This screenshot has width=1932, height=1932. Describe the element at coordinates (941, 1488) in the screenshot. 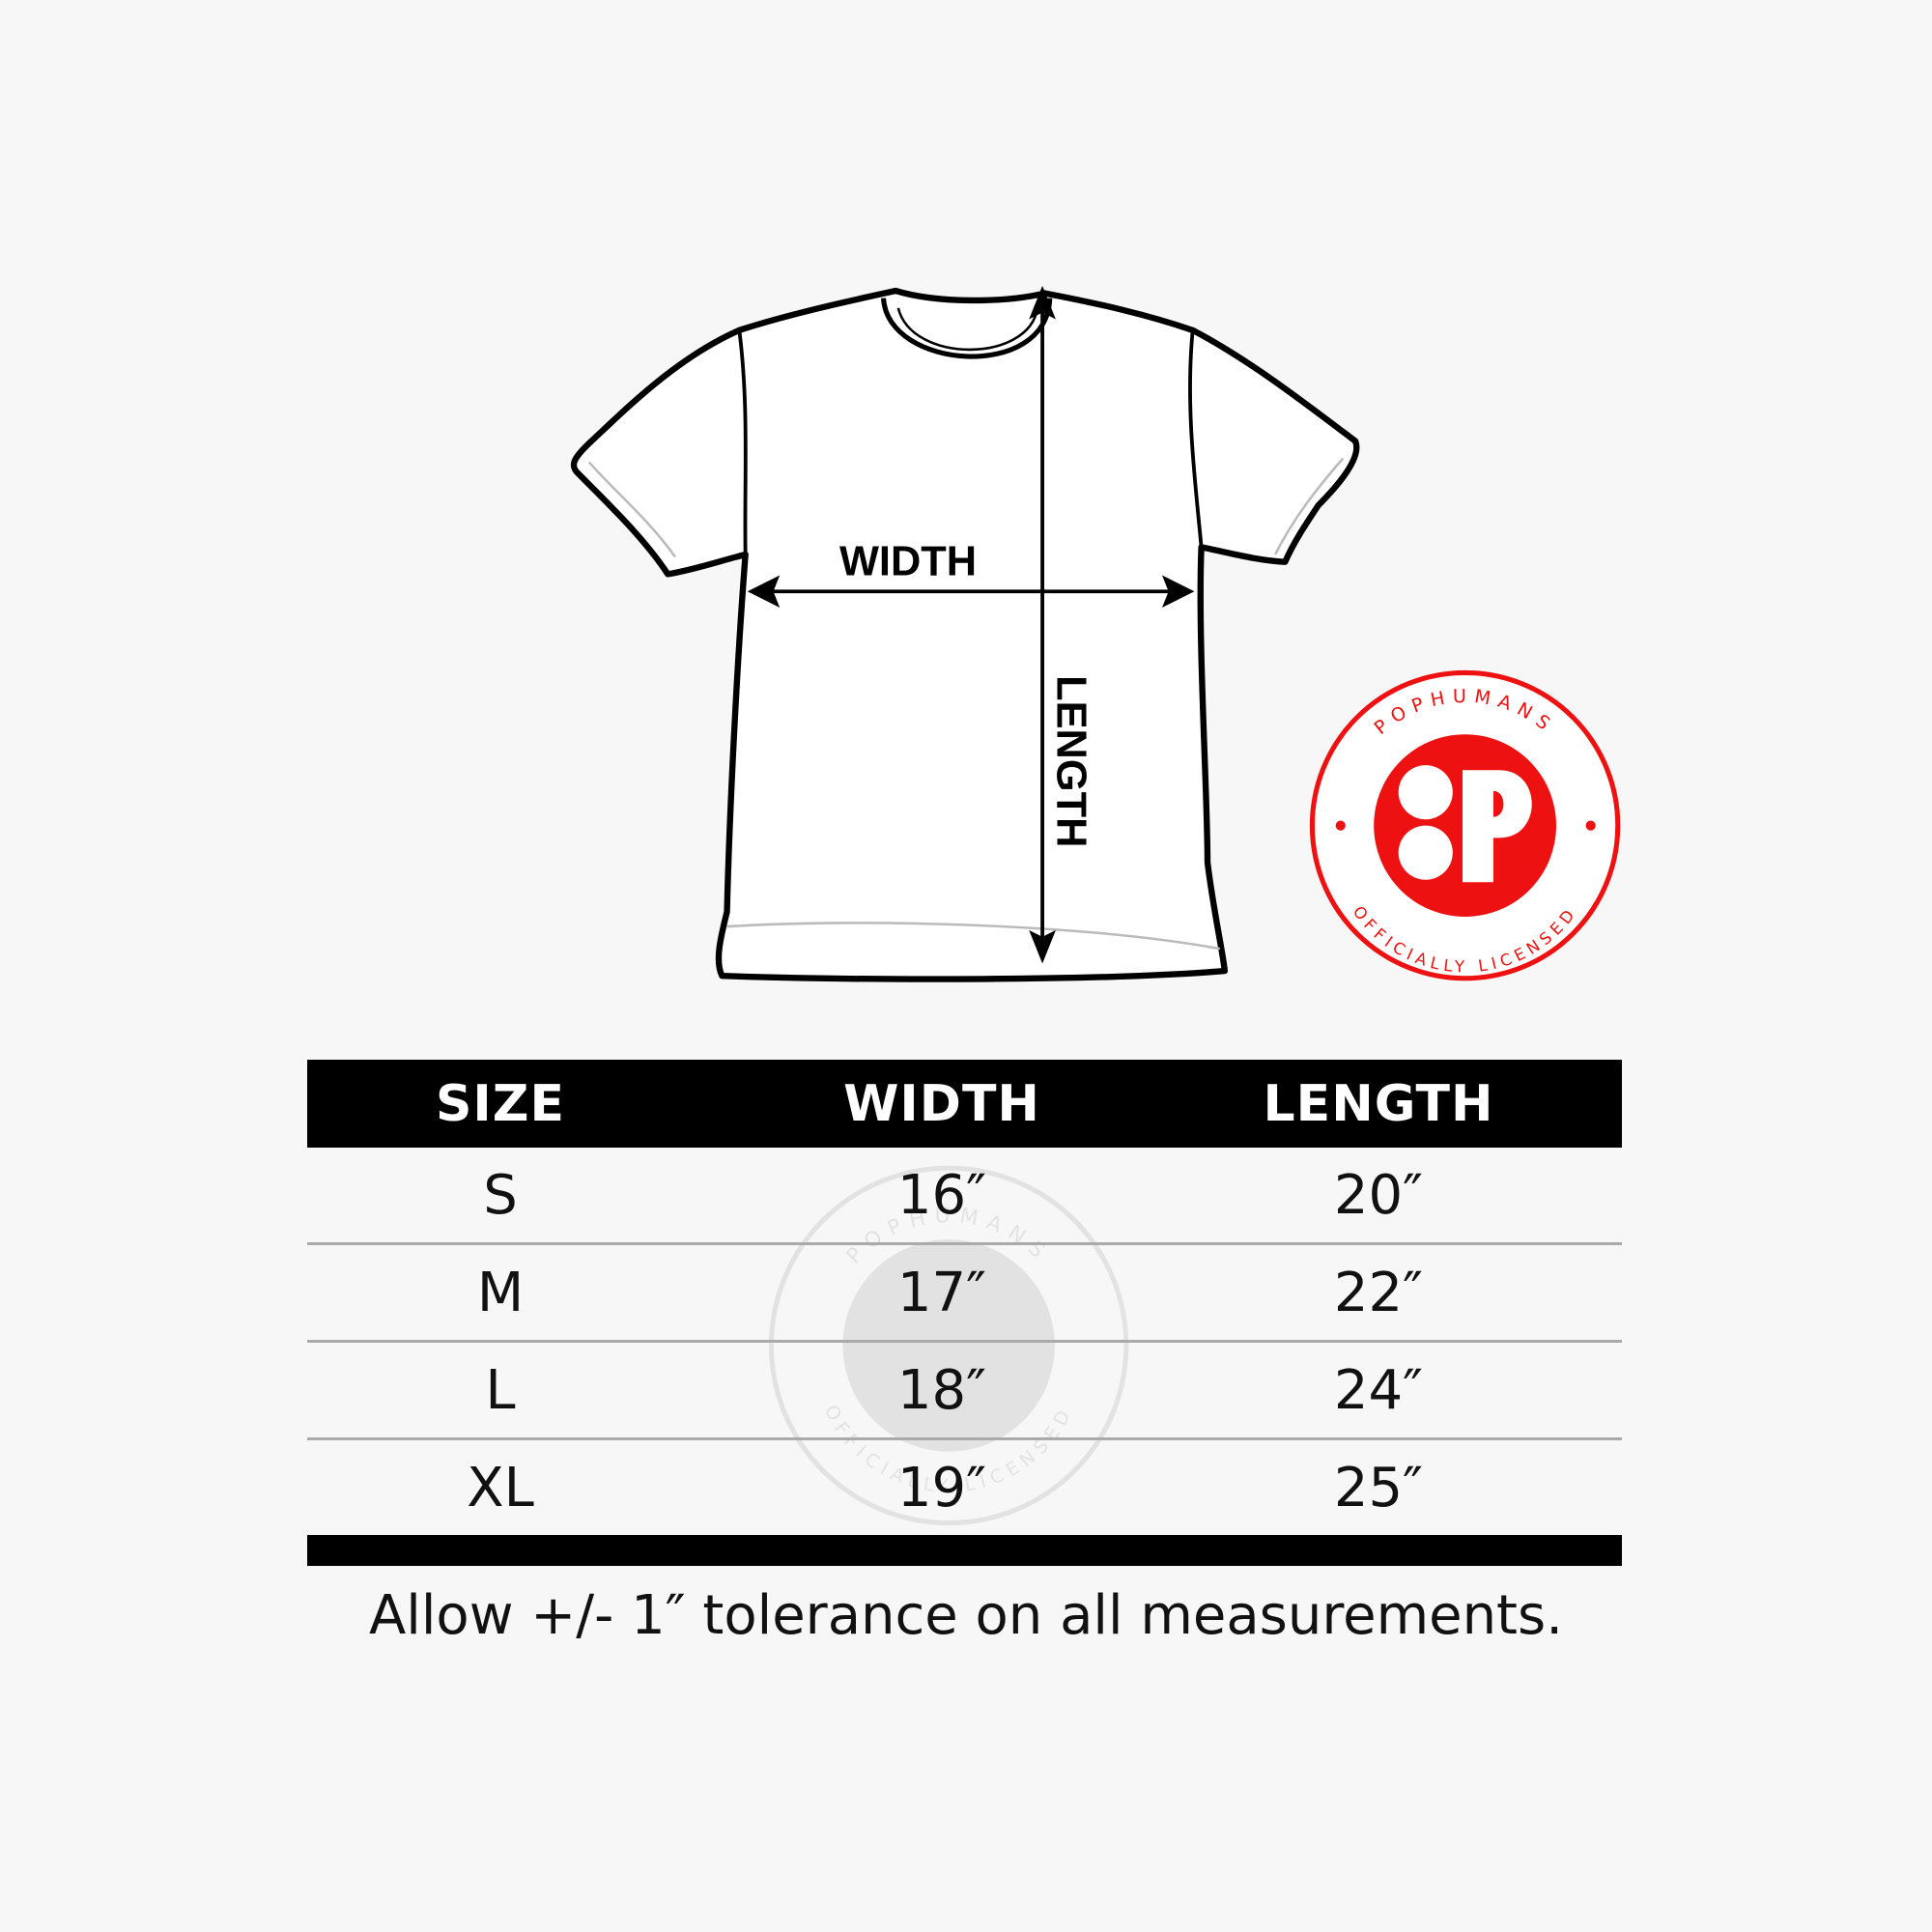

I see `width-cell: 19″` at that location.